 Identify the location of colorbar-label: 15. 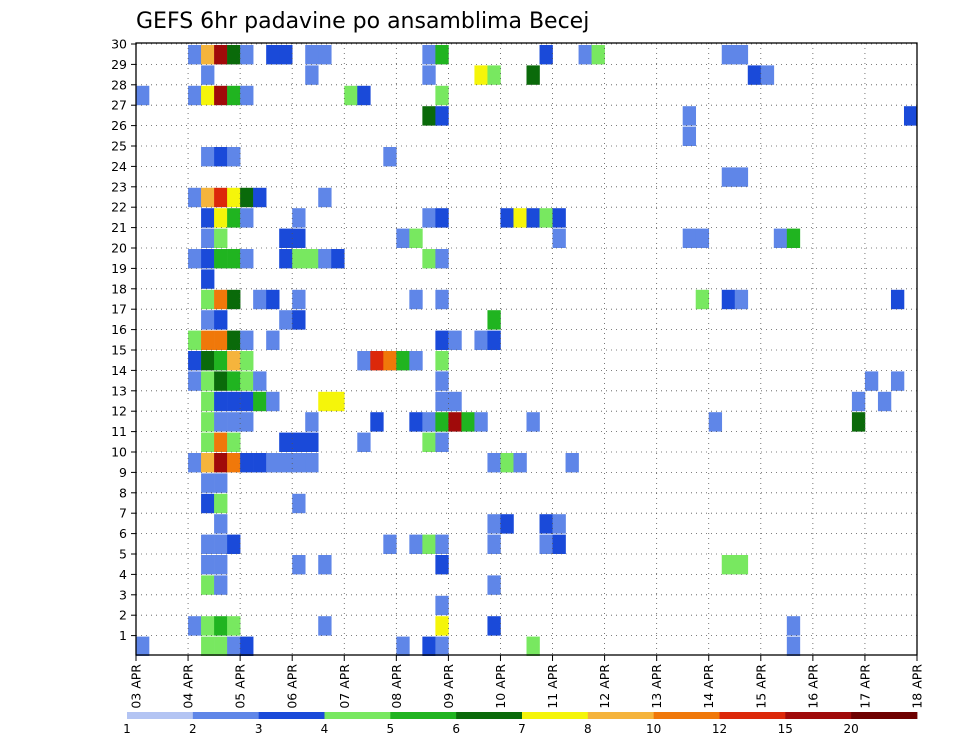
(785, 729).